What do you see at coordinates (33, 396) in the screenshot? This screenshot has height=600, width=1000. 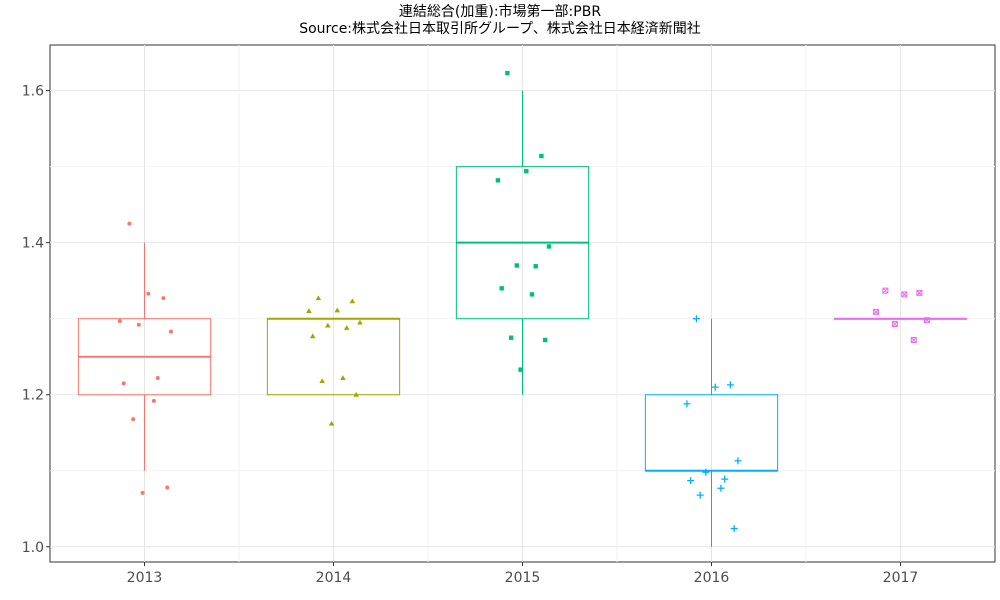 I see `y-tick-label: 1.2` at bounding box center [33, 396].